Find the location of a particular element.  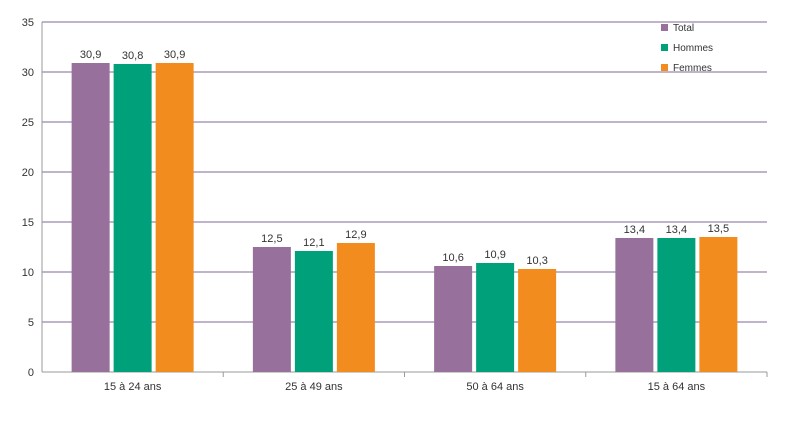

legend-label: Femmes is located at coordinates (692, 68).